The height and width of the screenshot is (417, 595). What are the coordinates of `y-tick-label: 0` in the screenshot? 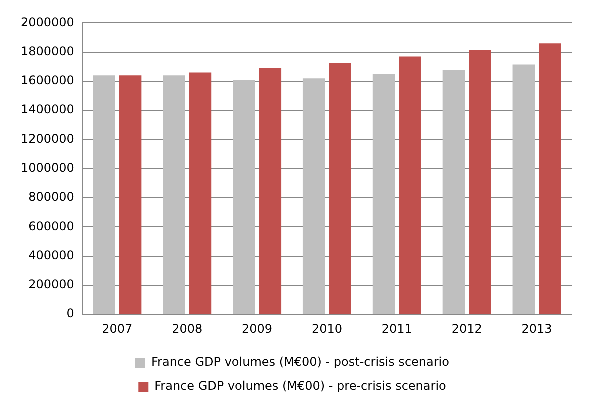 It's located at (70, 313).